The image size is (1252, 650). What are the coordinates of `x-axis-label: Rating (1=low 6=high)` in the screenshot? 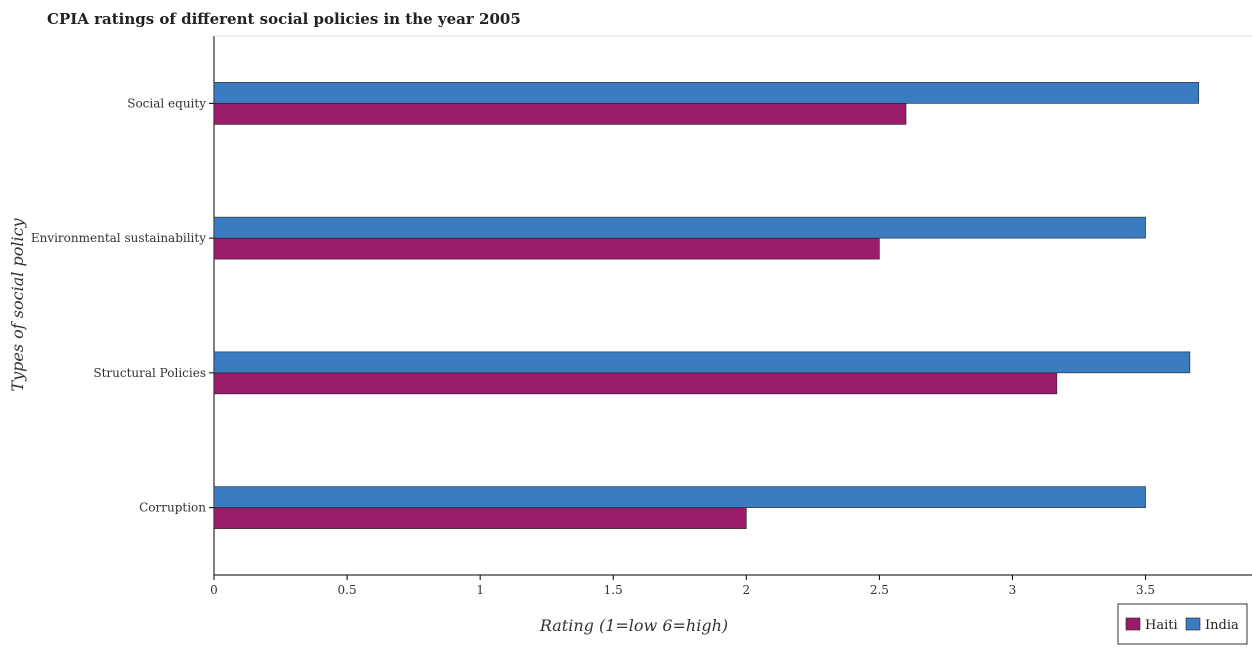 It's located at (633, 625).